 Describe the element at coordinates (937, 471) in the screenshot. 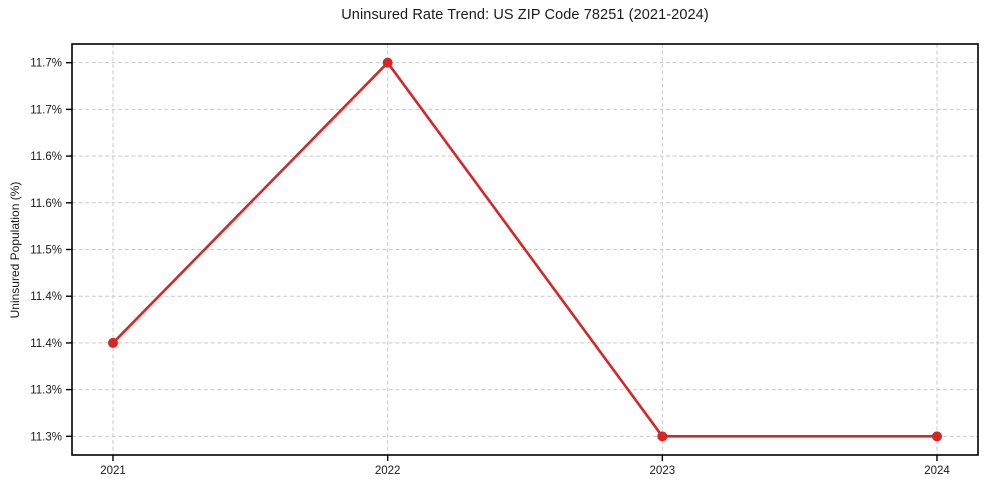

I see `x-tick-label: 2024` at that location.